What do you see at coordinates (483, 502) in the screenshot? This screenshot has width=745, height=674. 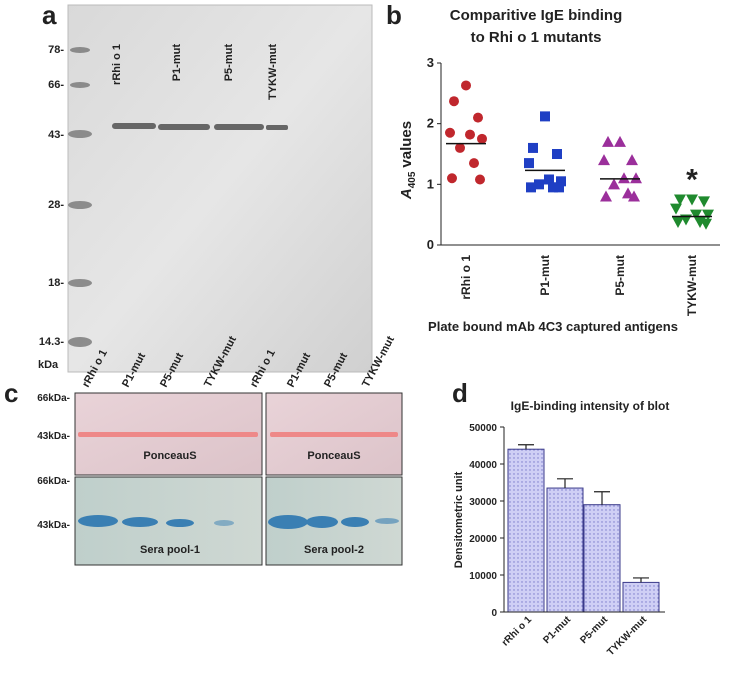 I see `y-tick-label: 30000` at bounding box center [483, 502].